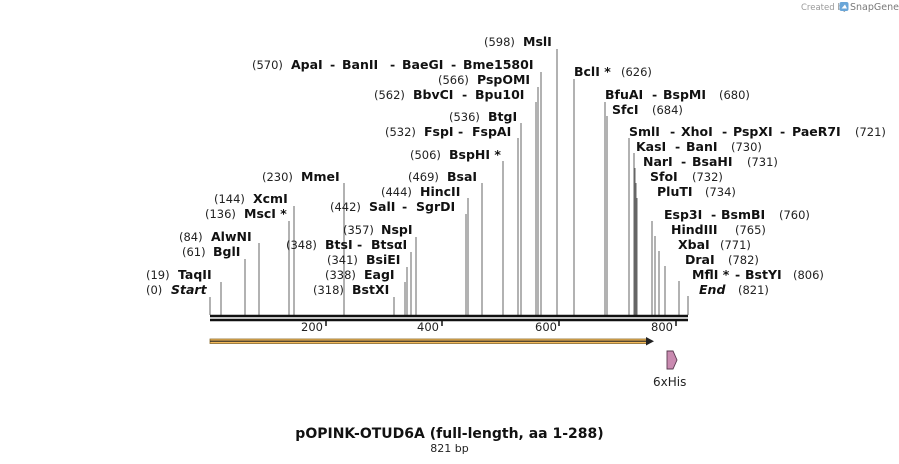 The height and width of the screenshot is (464, 899). What do you see at coordinates (824, 8) in the screenshot?
I see `credit-prefix: Created by` at bounding box center [824, 8].